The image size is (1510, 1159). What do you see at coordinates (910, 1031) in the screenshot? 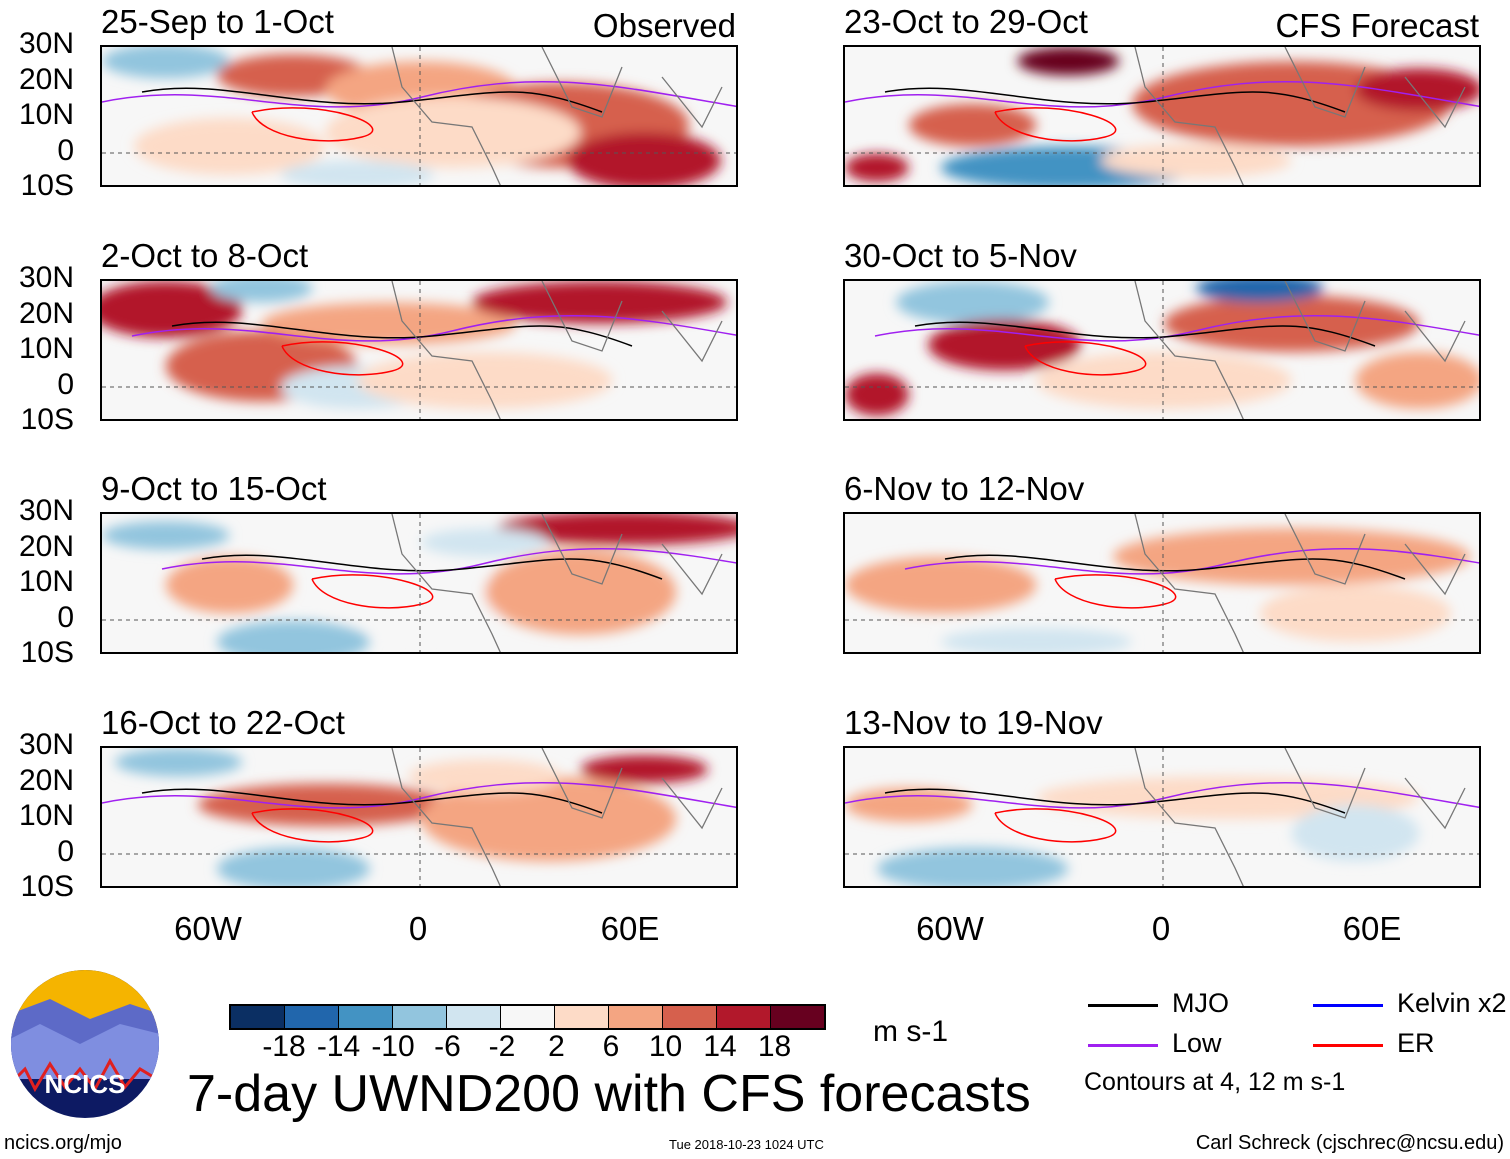
I see `units-label: m s-1` at bounding box center [910, 1031].